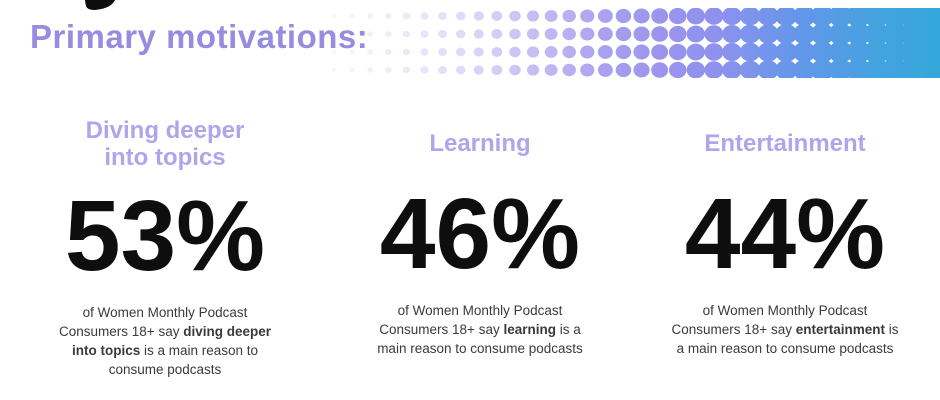  I want to click on stat-title: Entertainment, so click(785, 143).